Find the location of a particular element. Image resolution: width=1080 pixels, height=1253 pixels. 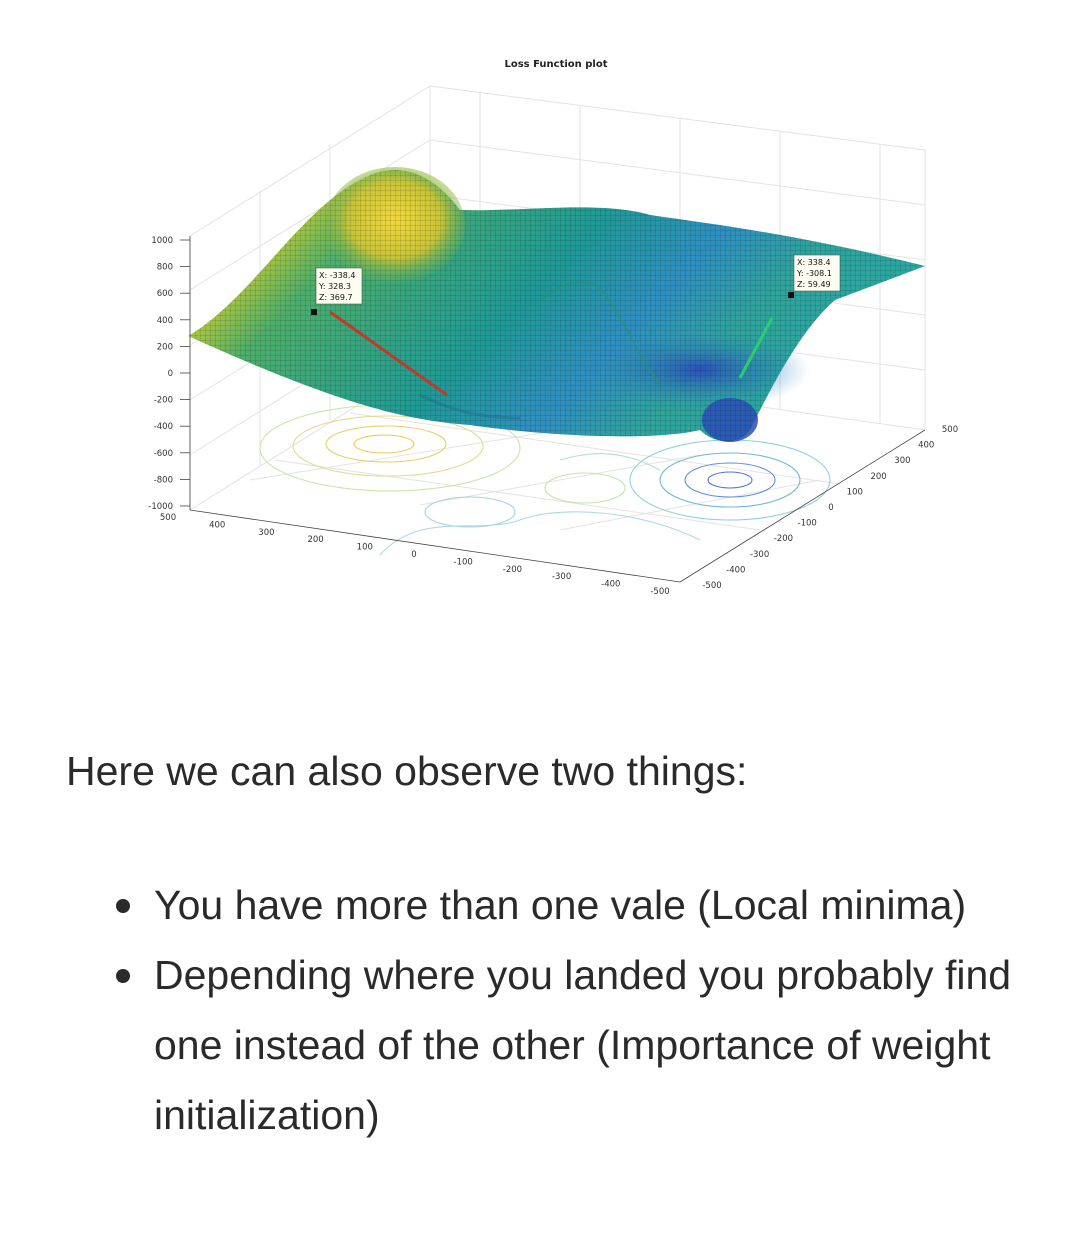

x-axis-tick-label: 0 is located at coordinates (413, 555).